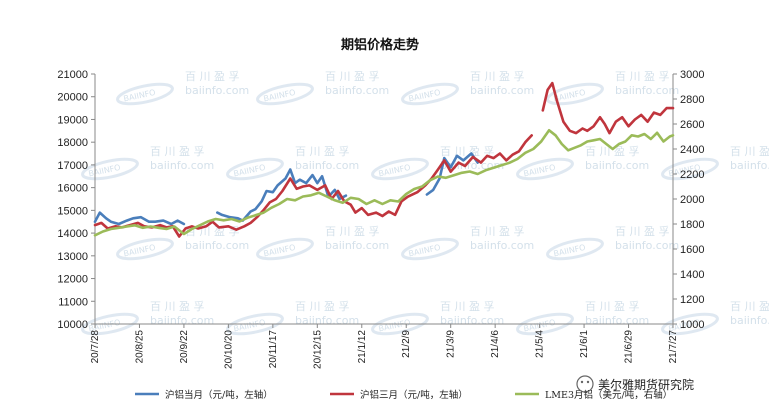 The image size is (769, 419). What do you see at coordinates (72, 234) in the screenshot?
I see `y-left-tick-label: 14000` at bounding box center [72, 234].